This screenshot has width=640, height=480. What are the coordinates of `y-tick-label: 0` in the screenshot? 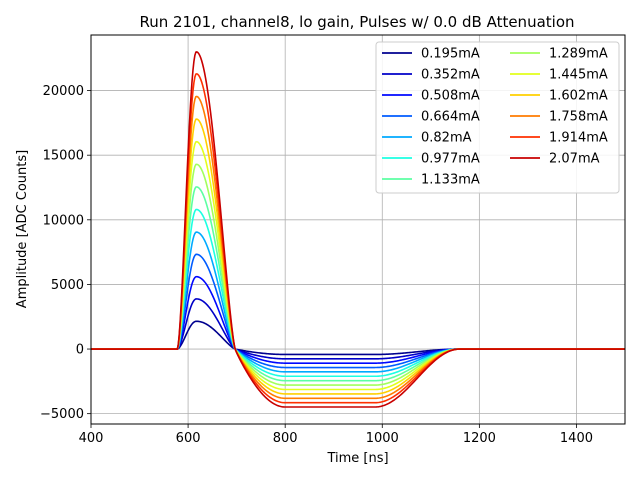 It's located at (80, 350).